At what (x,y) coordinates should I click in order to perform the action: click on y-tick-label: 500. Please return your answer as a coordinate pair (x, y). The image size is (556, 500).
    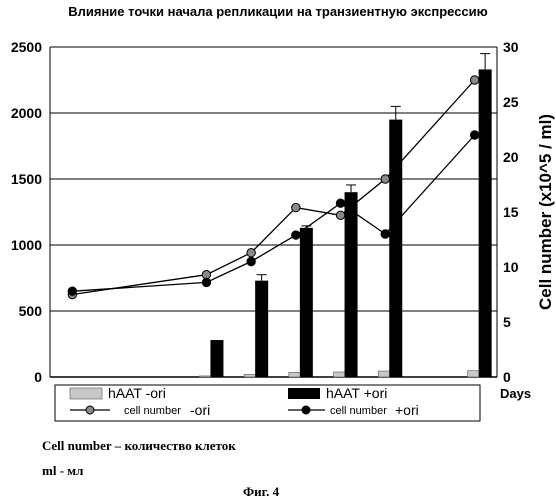
    Looking at the image, I should click on (31, 311).